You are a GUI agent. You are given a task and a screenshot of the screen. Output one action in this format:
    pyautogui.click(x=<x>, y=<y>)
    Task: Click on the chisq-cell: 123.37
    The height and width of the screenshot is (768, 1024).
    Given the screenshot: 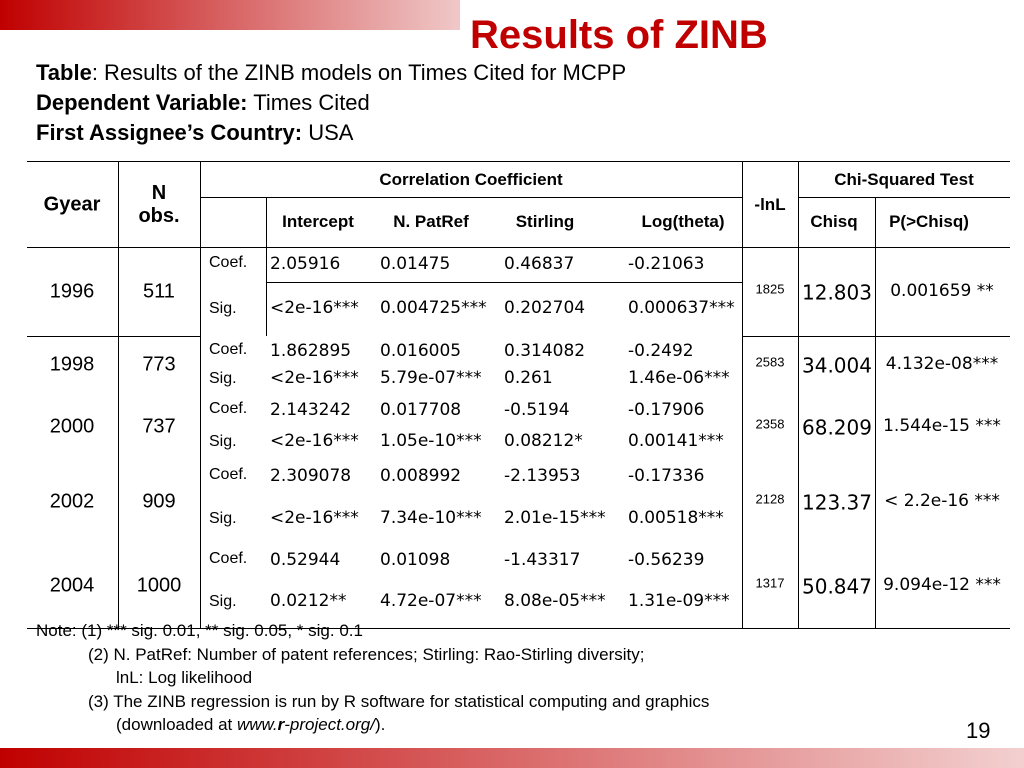 What is the action you would take?
    pyautogui.click(x=837, y=502)
    